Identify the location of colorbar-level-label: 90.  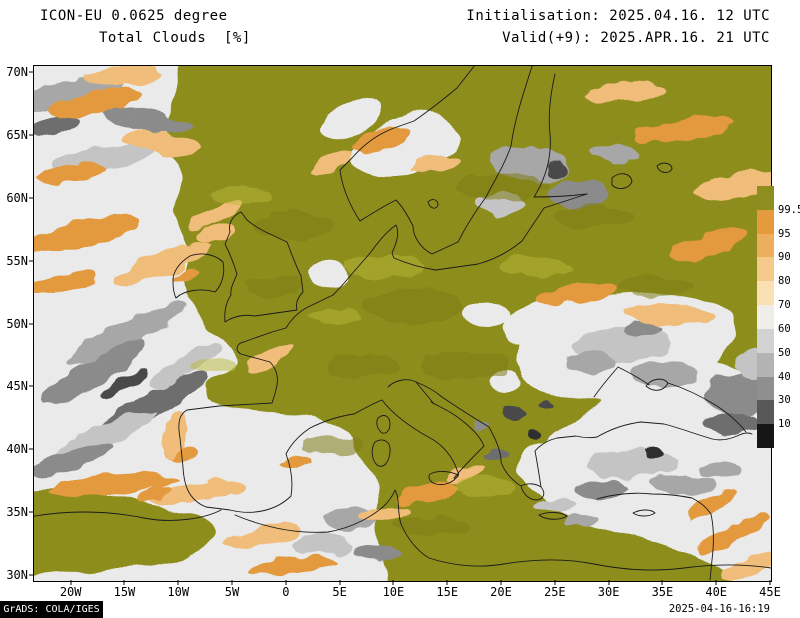
(784, 257).